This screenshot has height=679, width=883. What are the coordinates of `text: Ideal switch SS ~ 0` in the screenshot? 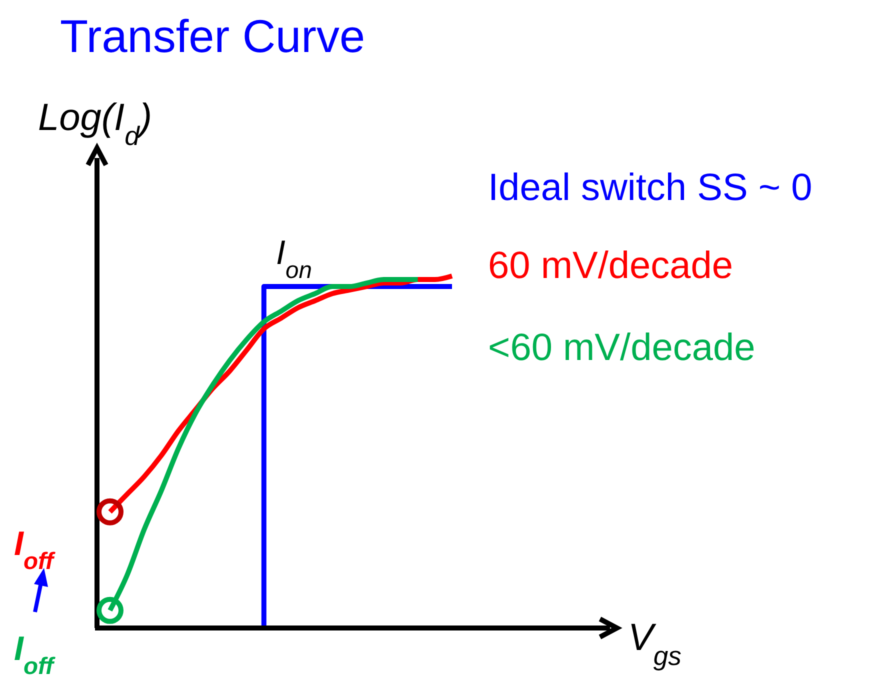 It's located at (650, 188).